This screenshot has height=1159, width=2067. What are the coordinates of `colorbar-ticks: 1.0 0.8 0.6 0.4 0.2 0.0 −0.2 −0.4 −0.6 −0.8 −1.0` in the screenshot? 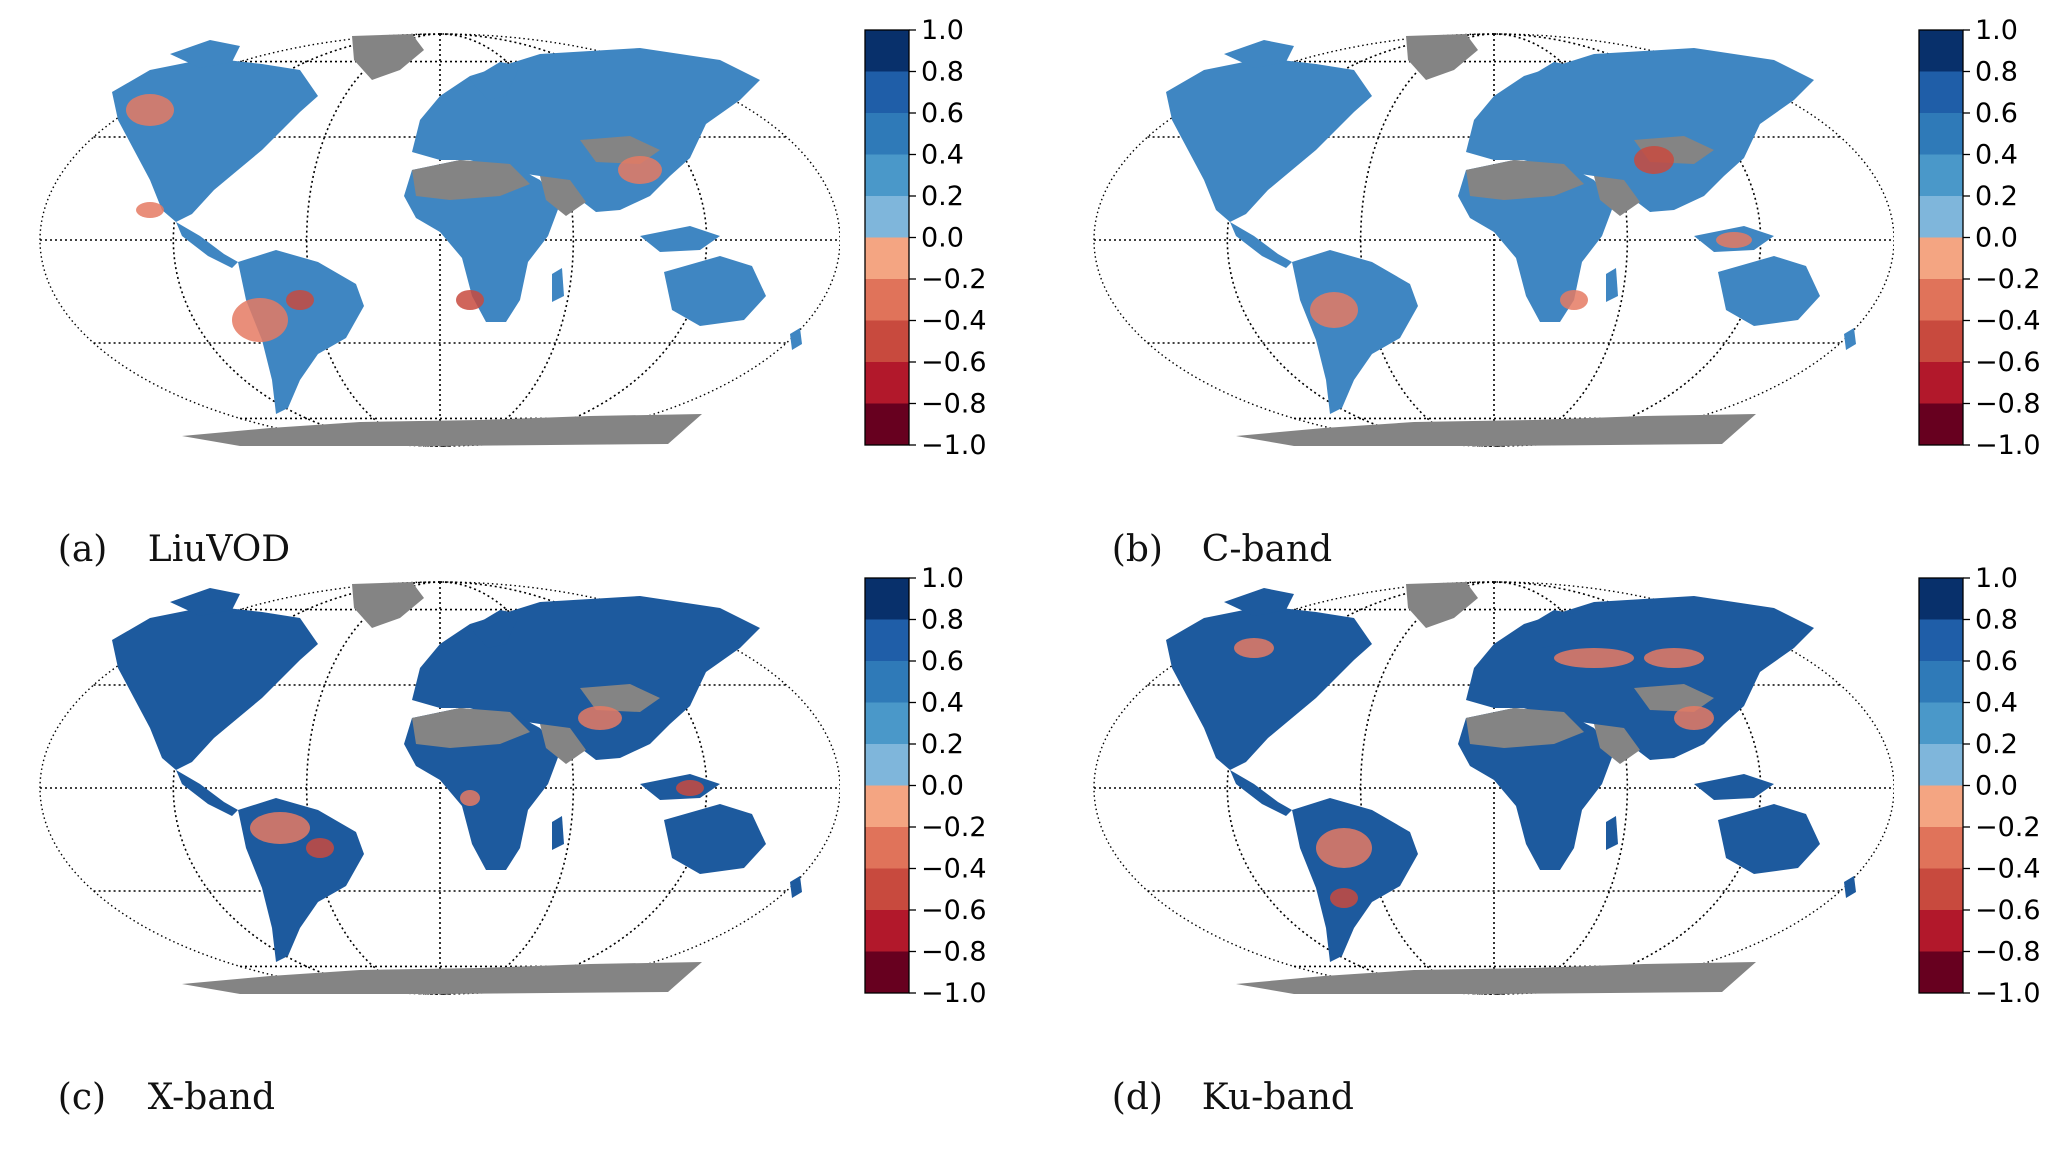 It's located at (948, 237).